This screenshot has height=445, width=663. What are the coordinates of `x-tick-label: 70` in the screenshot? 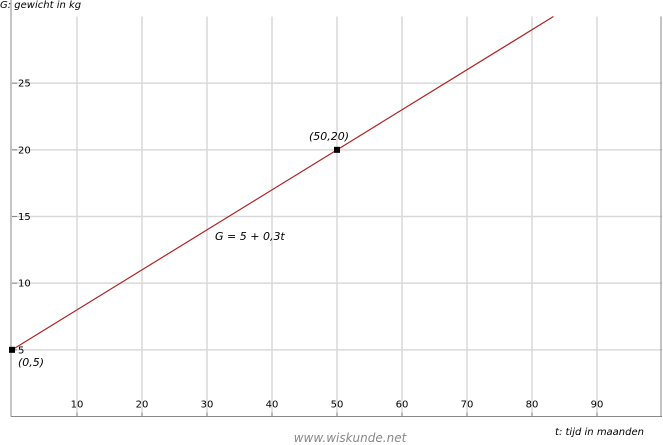 It's located at (467, 405).